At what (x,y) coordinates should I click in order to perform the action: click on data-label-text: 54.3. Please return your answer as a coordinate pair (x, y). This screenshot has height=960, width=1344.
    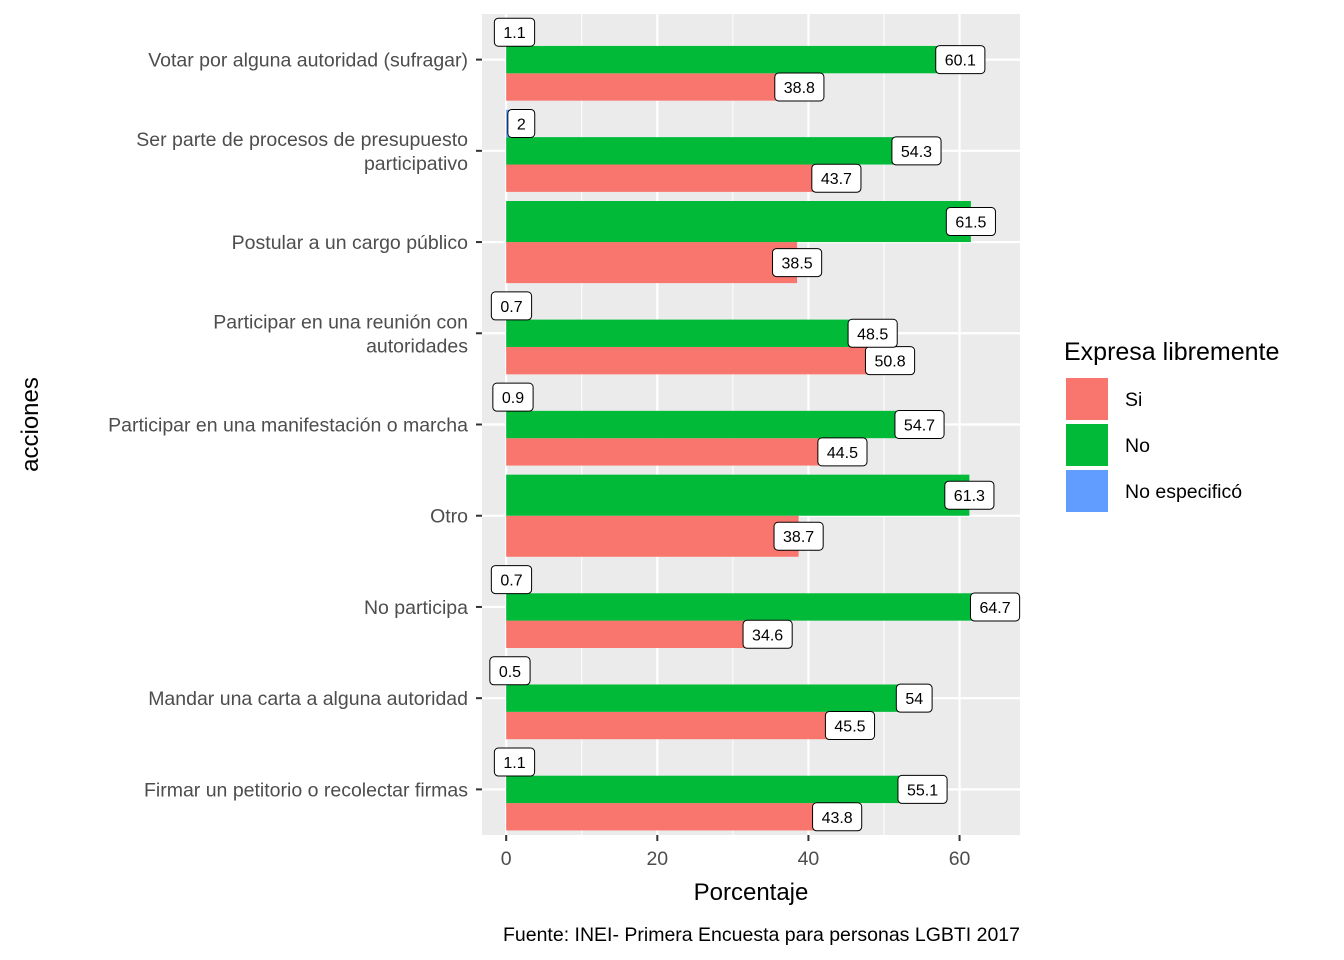
    Looking at the image, I should click on (916, 152).